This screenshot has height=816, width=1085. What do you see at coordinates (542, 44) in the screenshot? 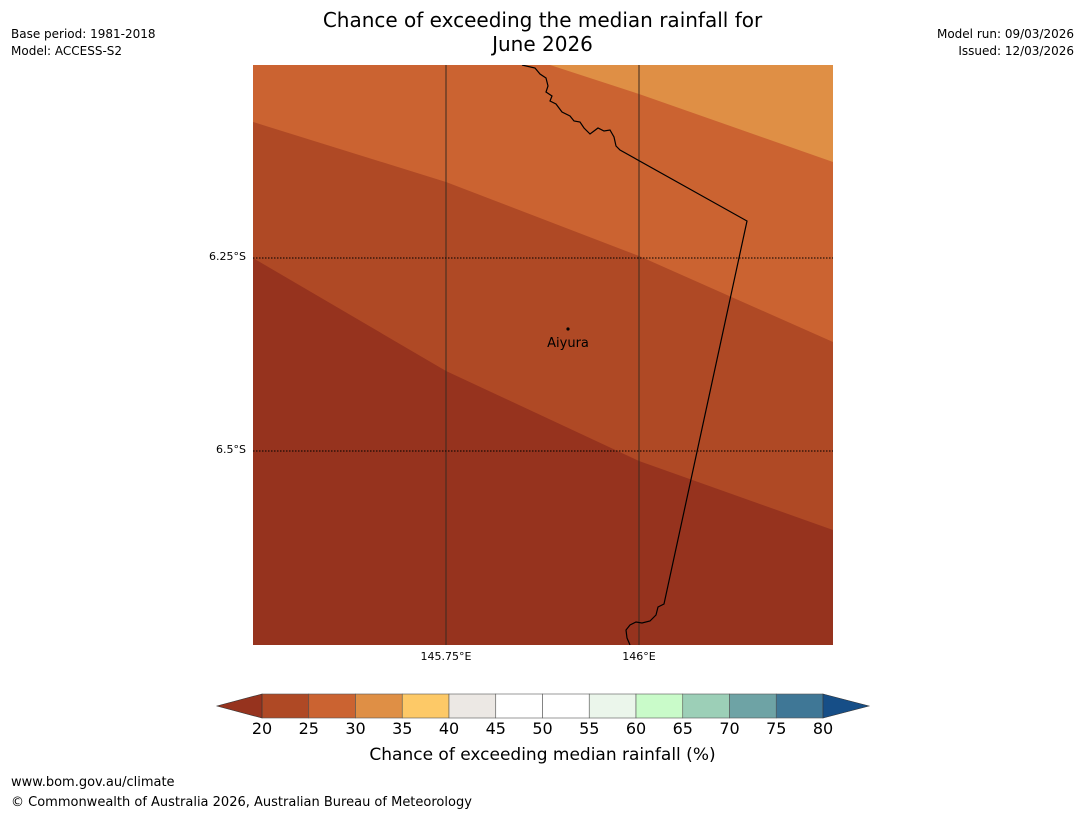
I see `title-line-2: June 2026` at bounding box center [542, 44].